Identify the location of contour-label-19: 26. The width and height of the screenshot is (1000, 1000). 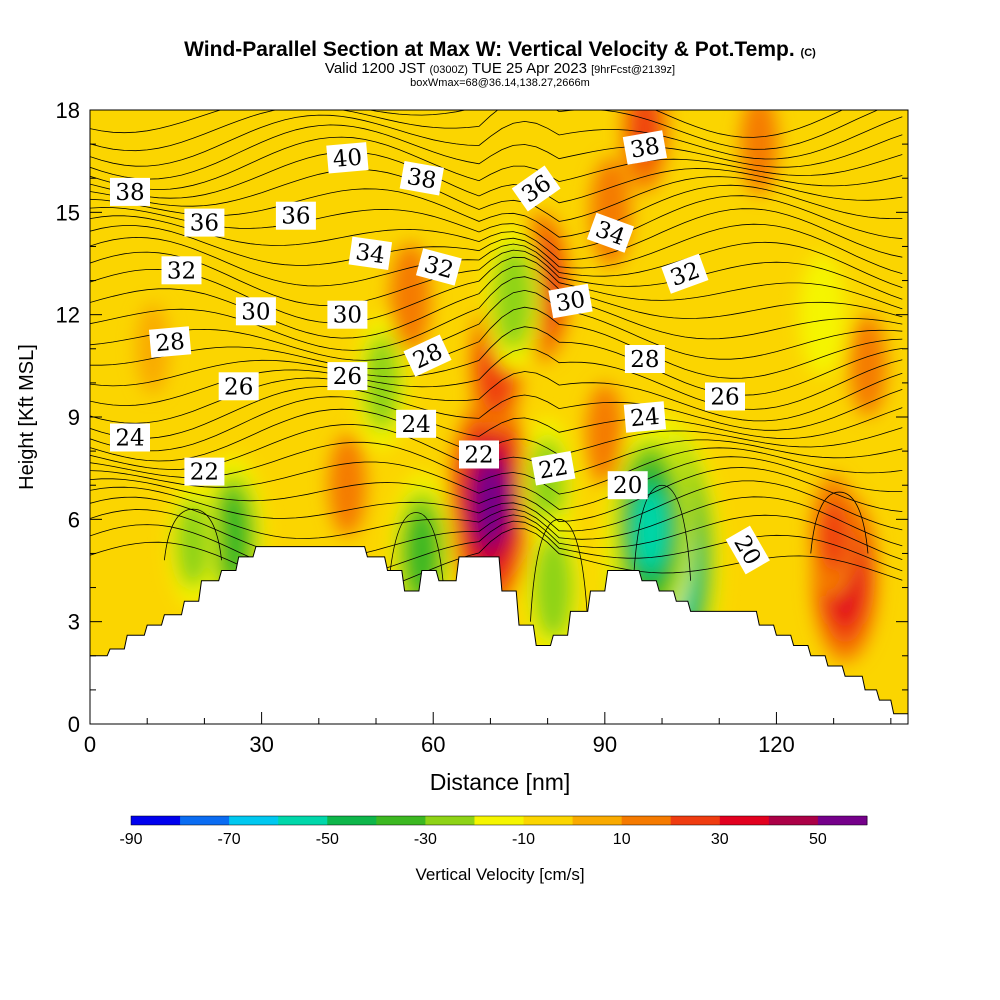
(347, 376).